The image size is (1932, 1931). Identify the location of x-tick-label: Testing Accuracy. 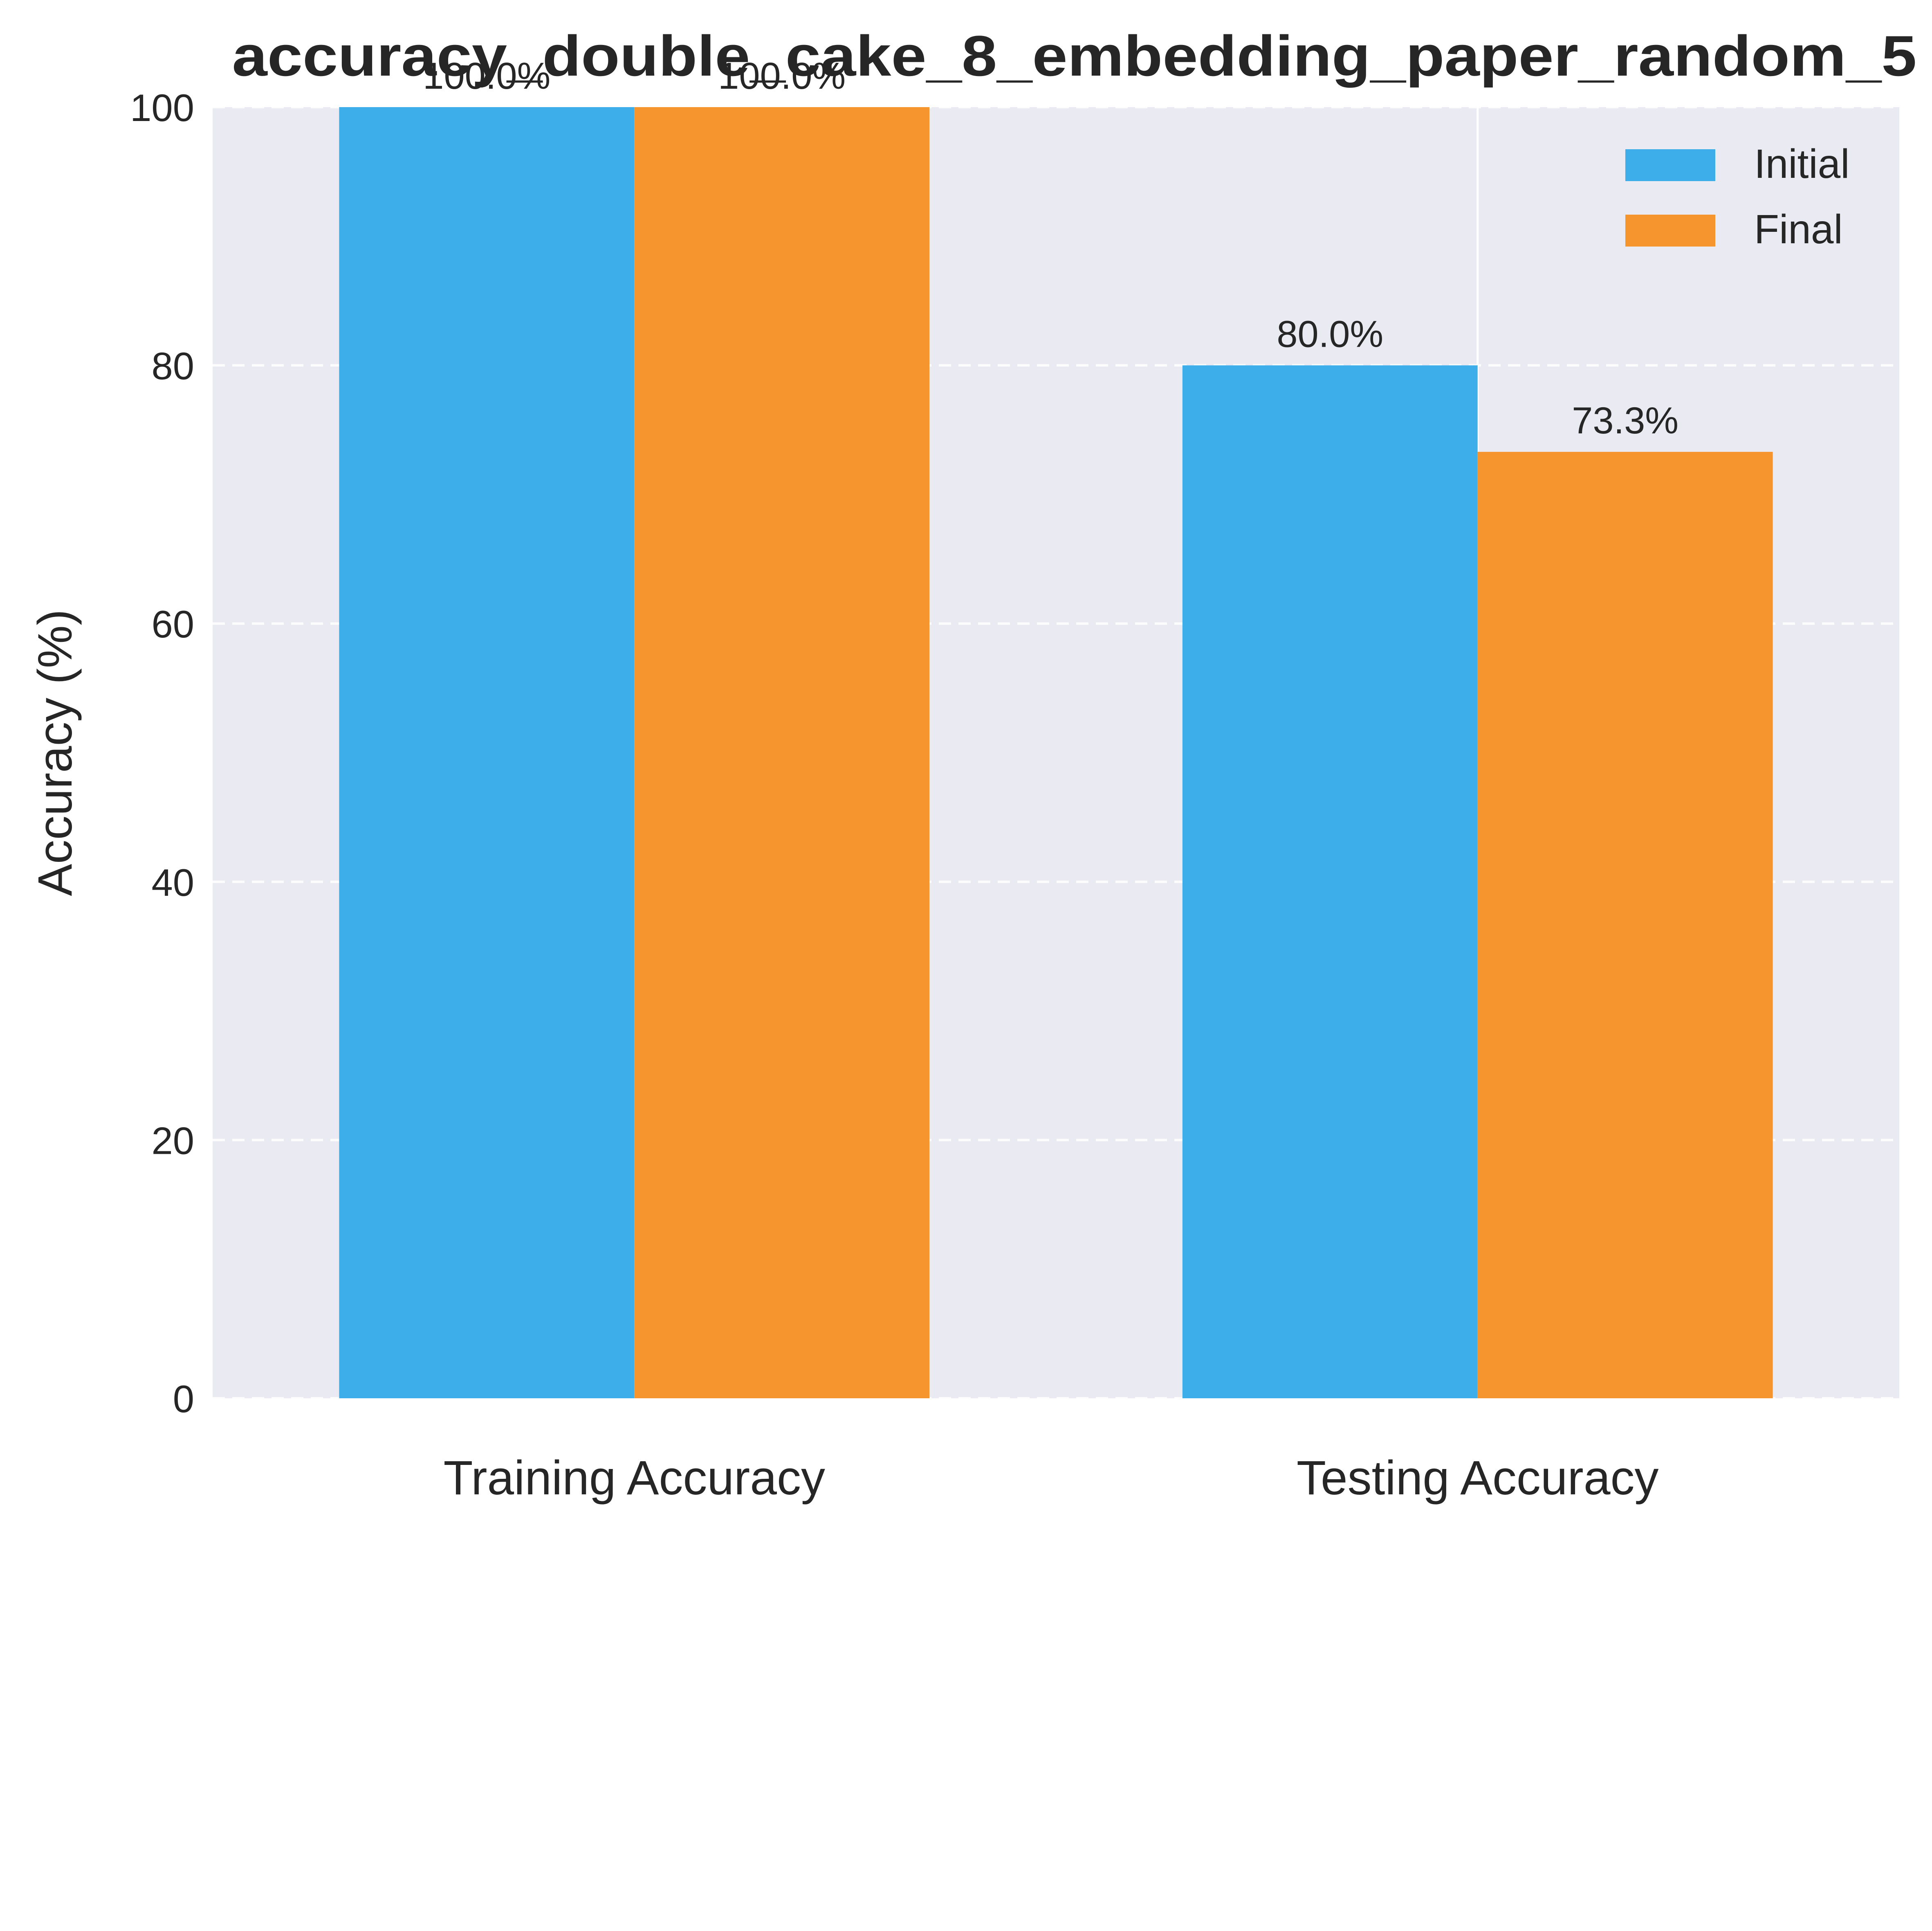
(1477, 1478).